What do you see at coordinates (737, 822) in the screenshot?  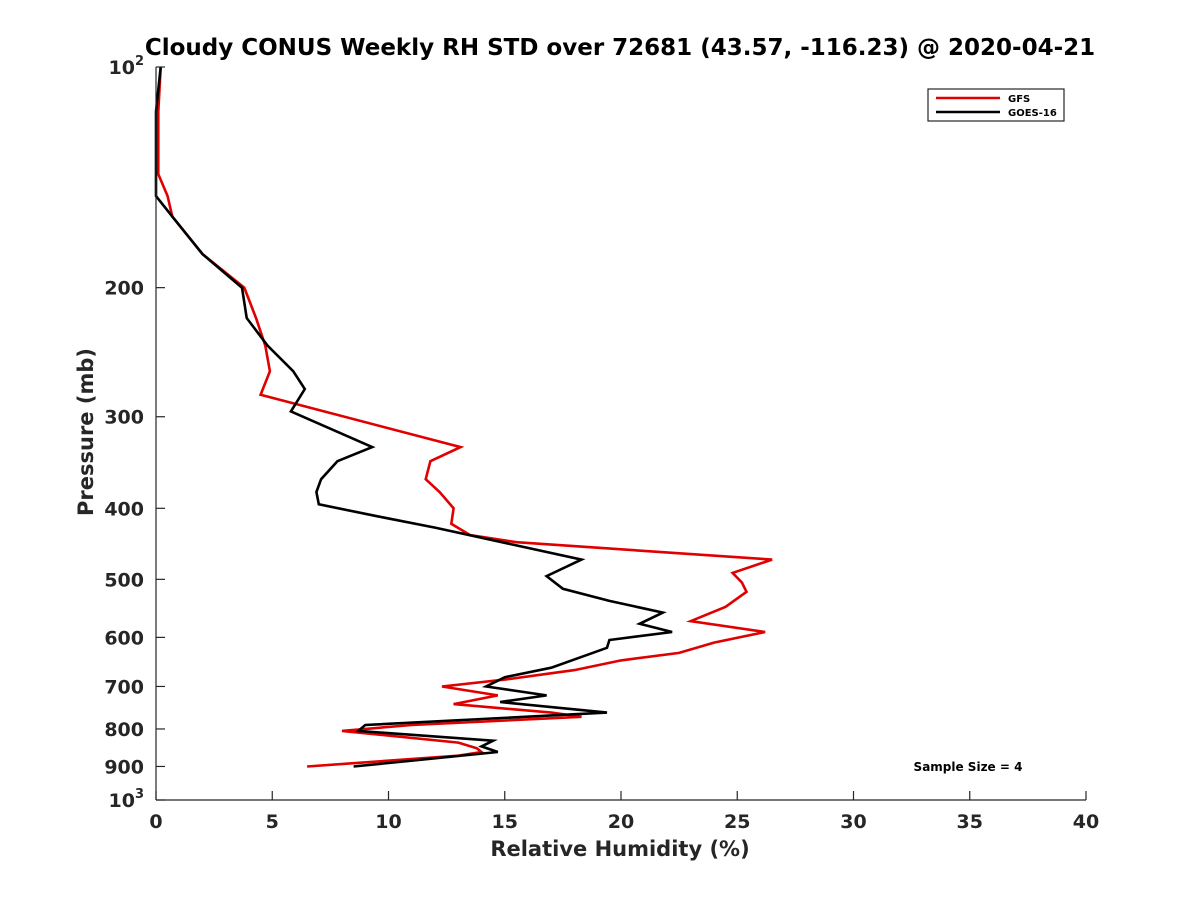 I see `x-tick-label: 25` at bounding box center [737, 822].